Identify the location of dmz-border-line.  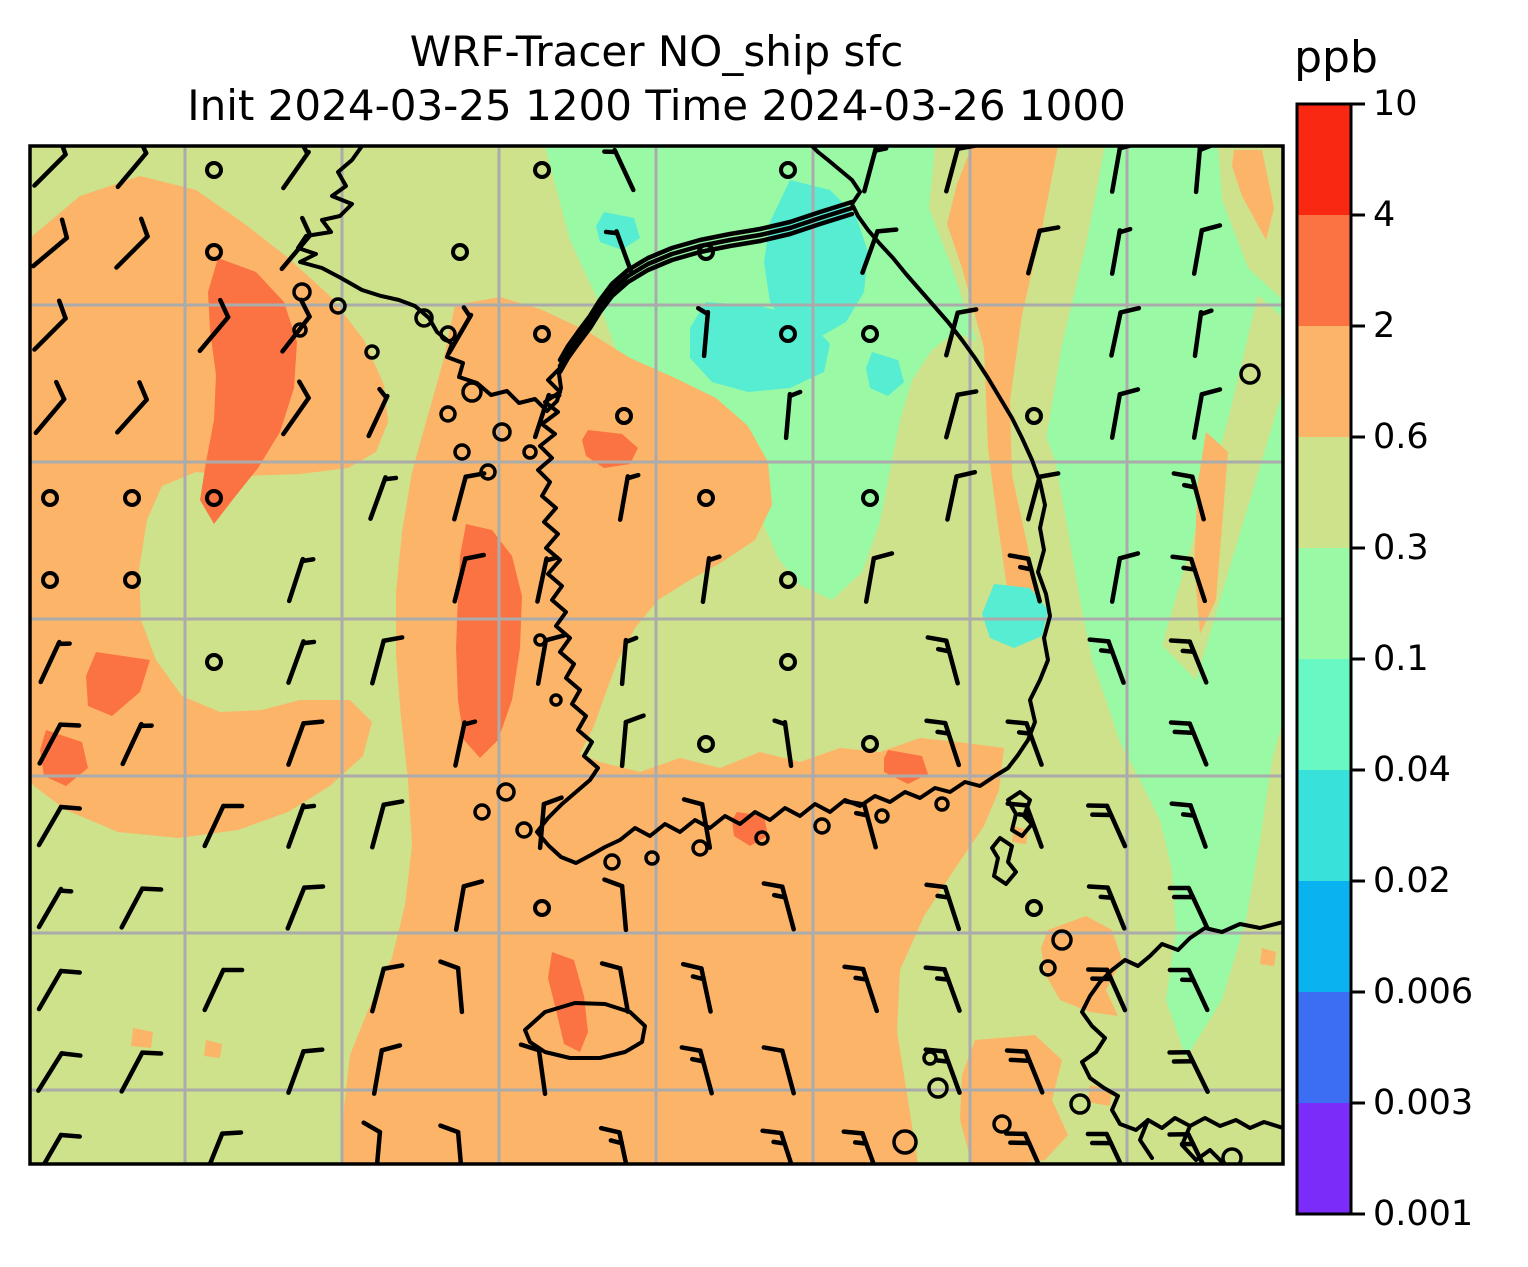
(706, 281).